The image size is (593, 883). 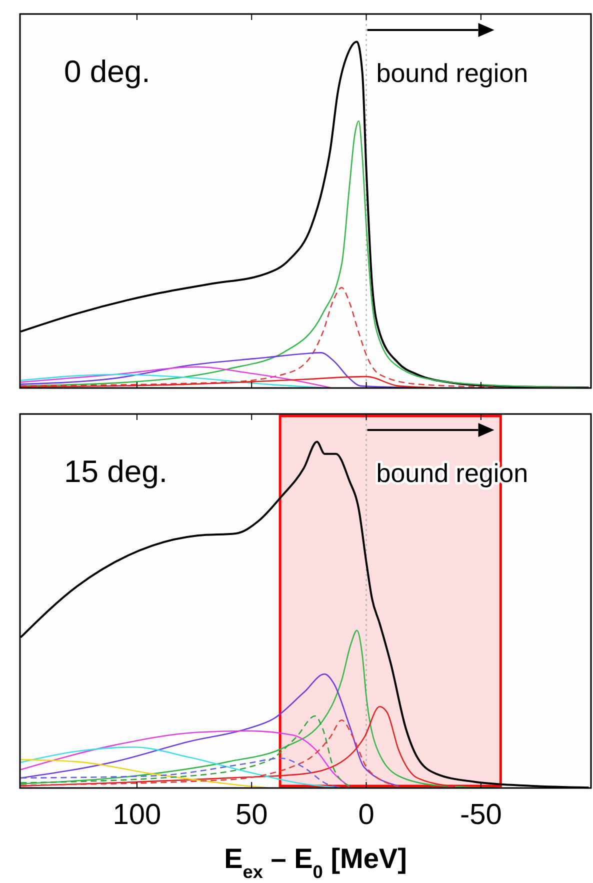 I want to click on x-axis-title: E$_{ex}$ – E$_{0}$ [MeV], so click(x=315, y=862).